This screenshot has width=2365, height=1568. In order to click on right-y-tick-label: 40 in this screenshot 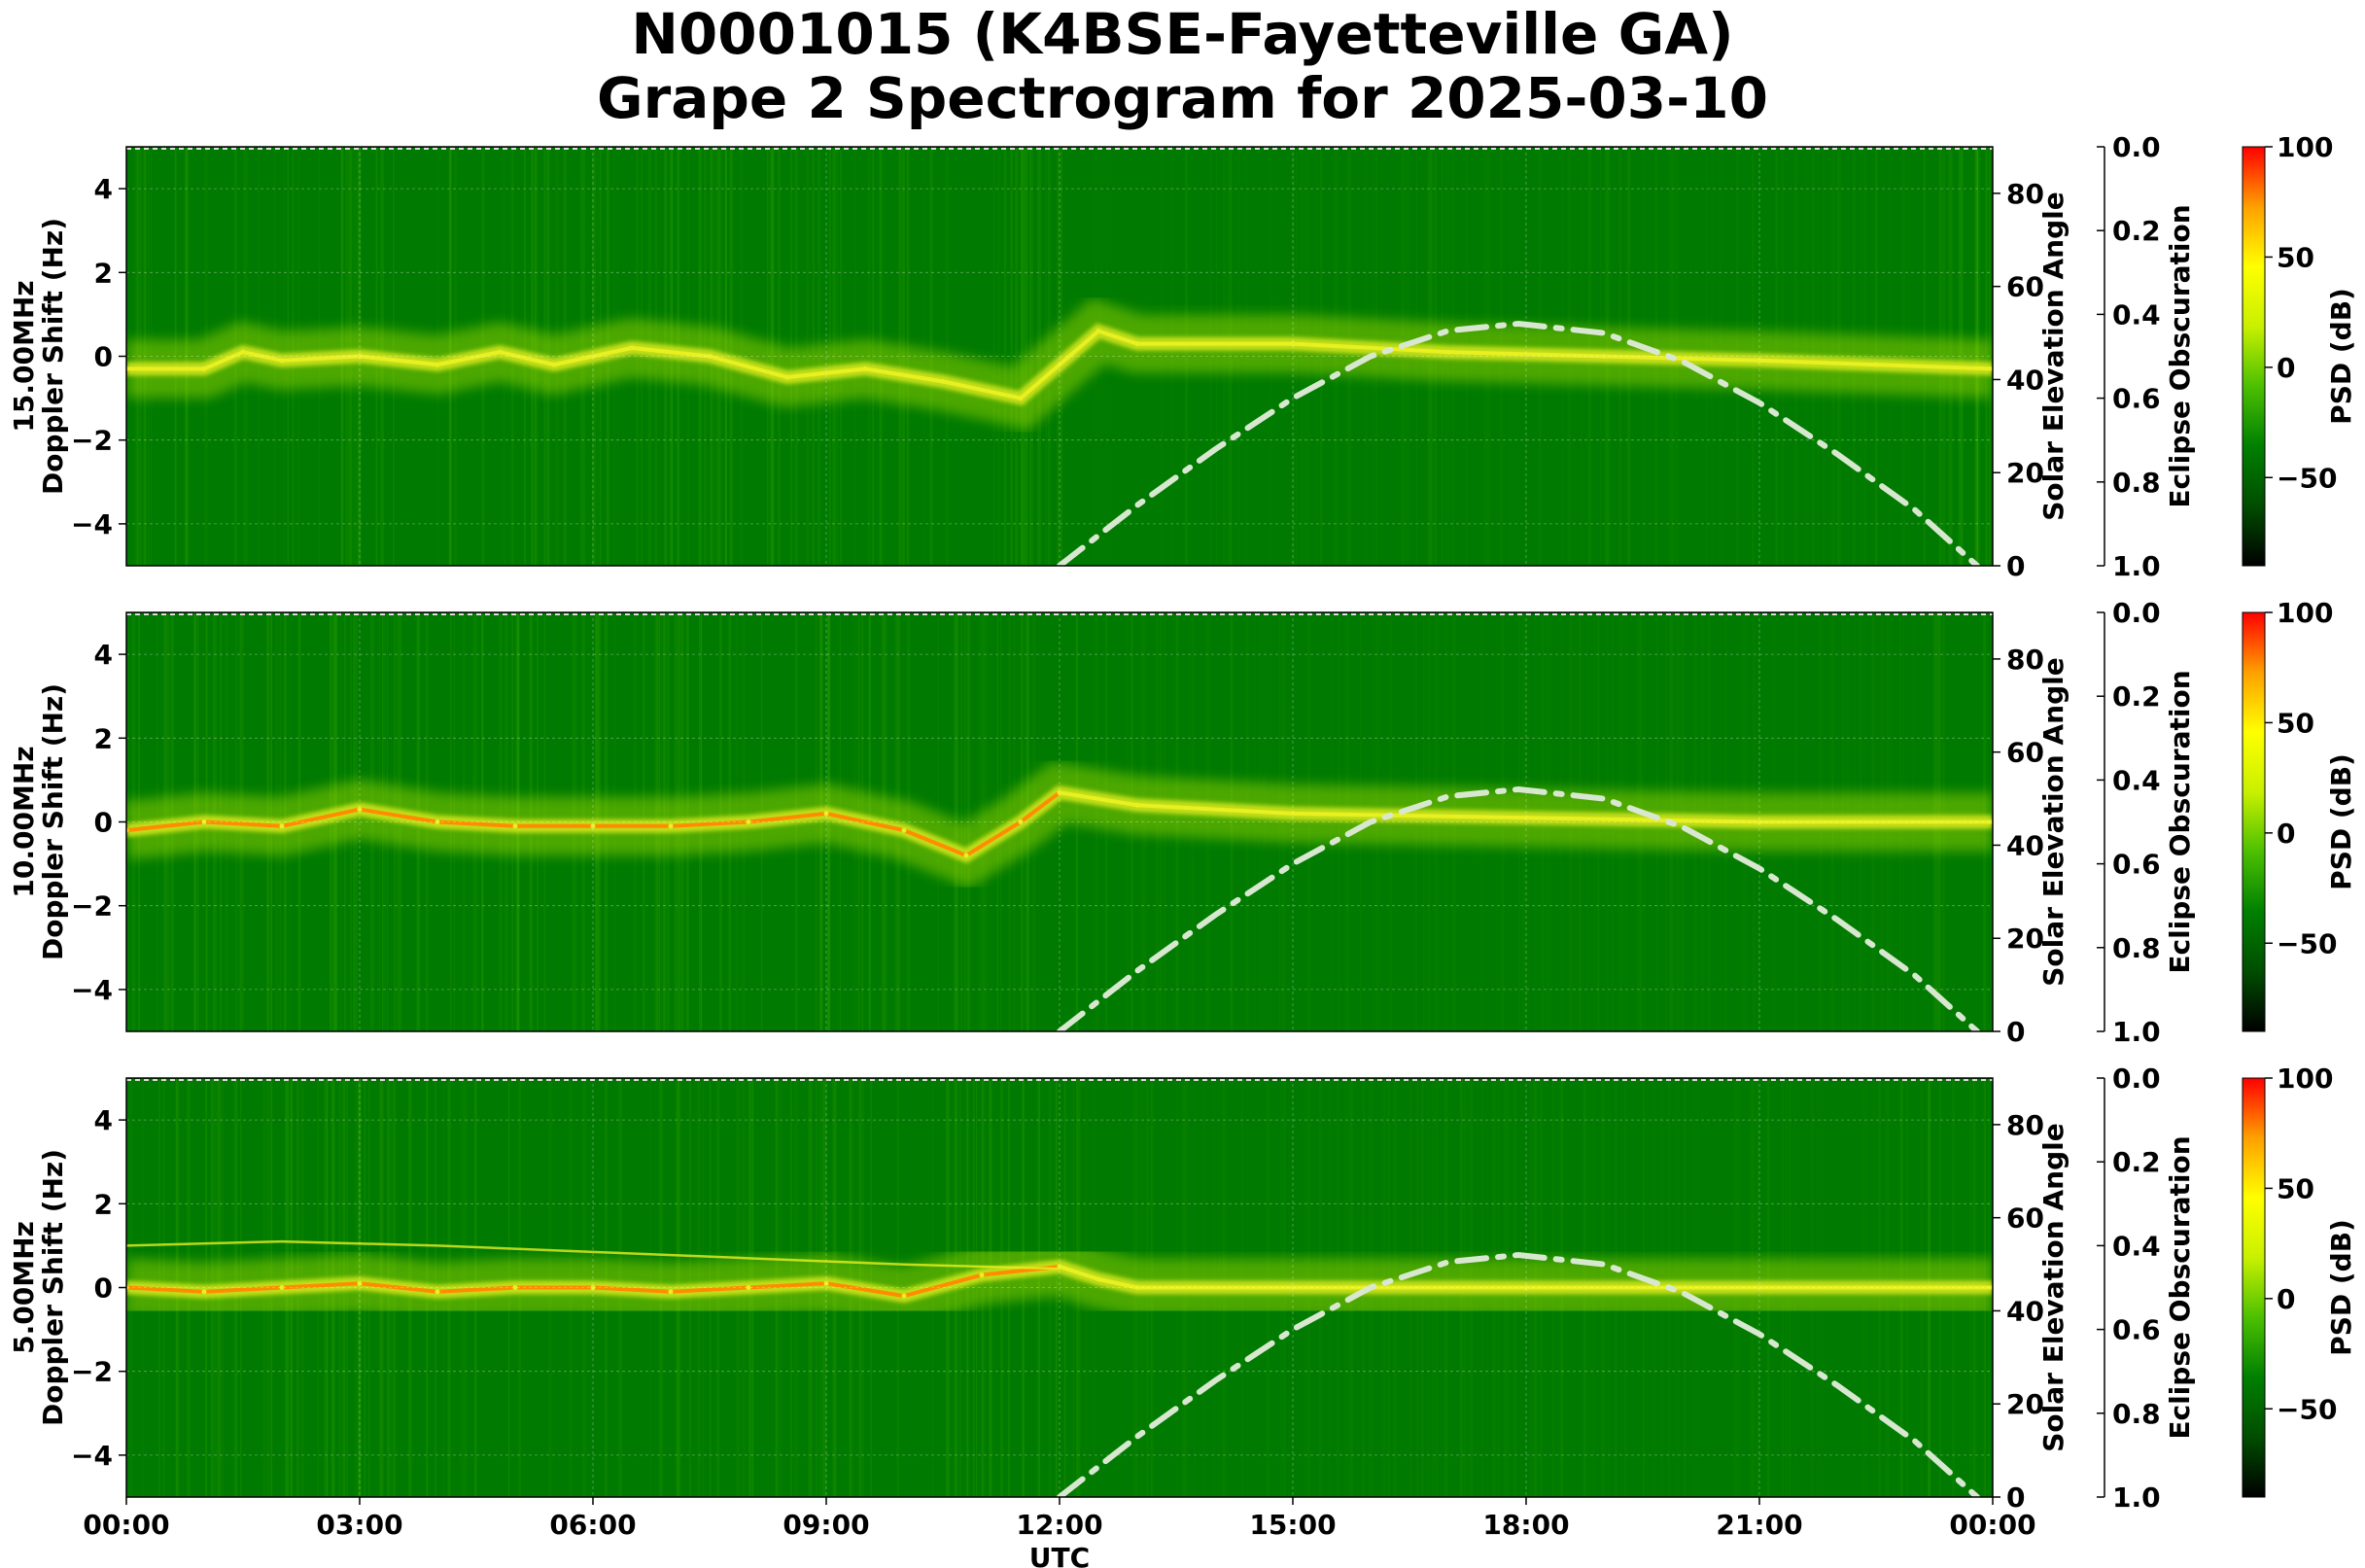, I will do `click(2025, 1311)`.